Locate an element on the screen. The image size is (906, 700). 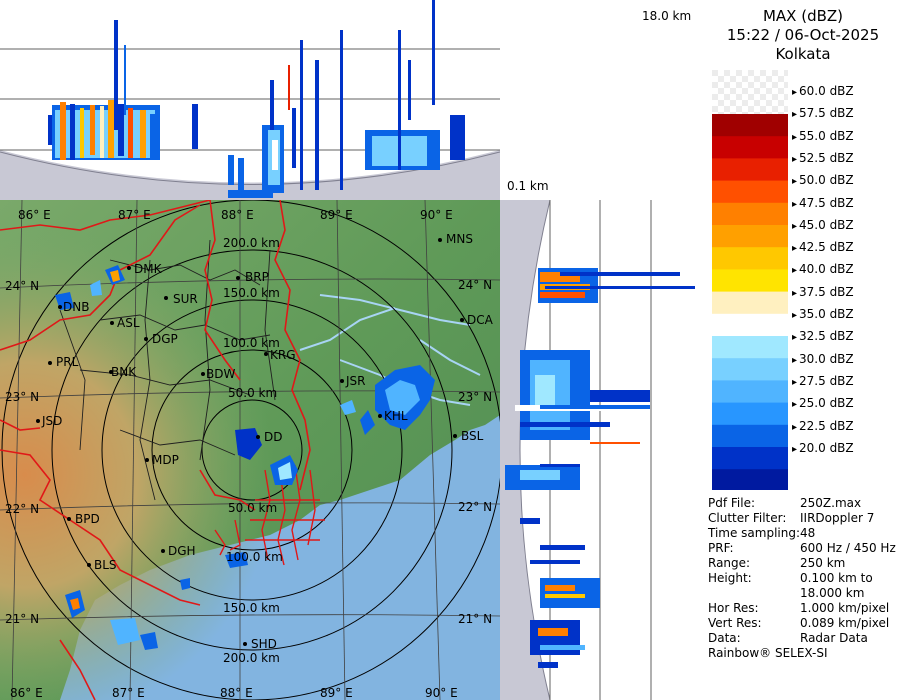
city-MNS: MNS is located at coordinates (459, 239).